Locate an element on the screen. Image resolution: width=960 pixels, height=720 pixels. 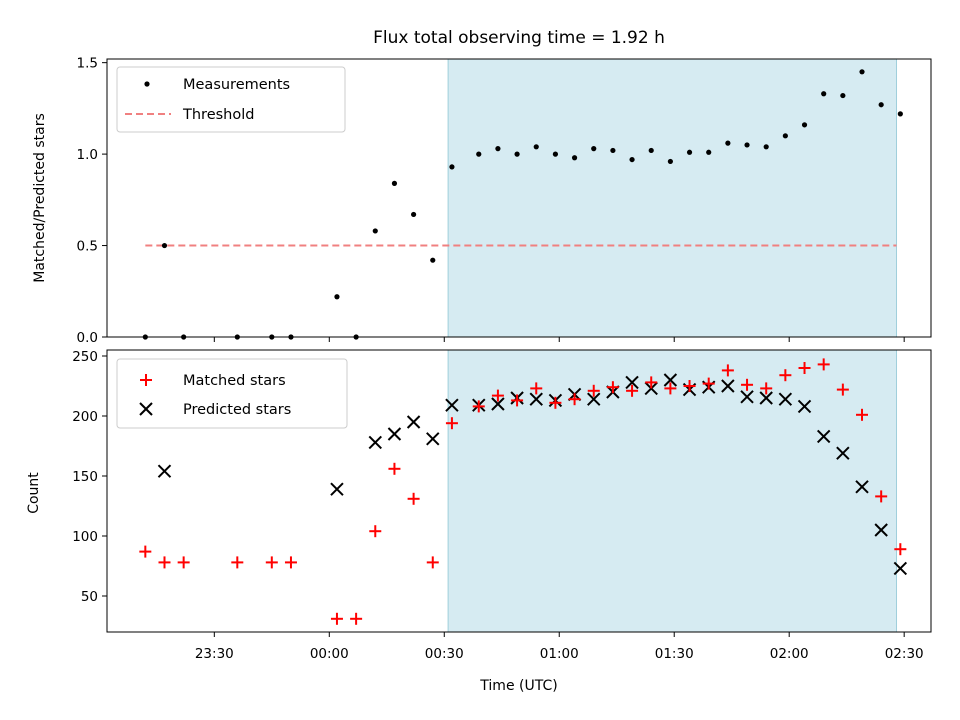
xtick-label: 01:00 is located at coordinates (559, 654).